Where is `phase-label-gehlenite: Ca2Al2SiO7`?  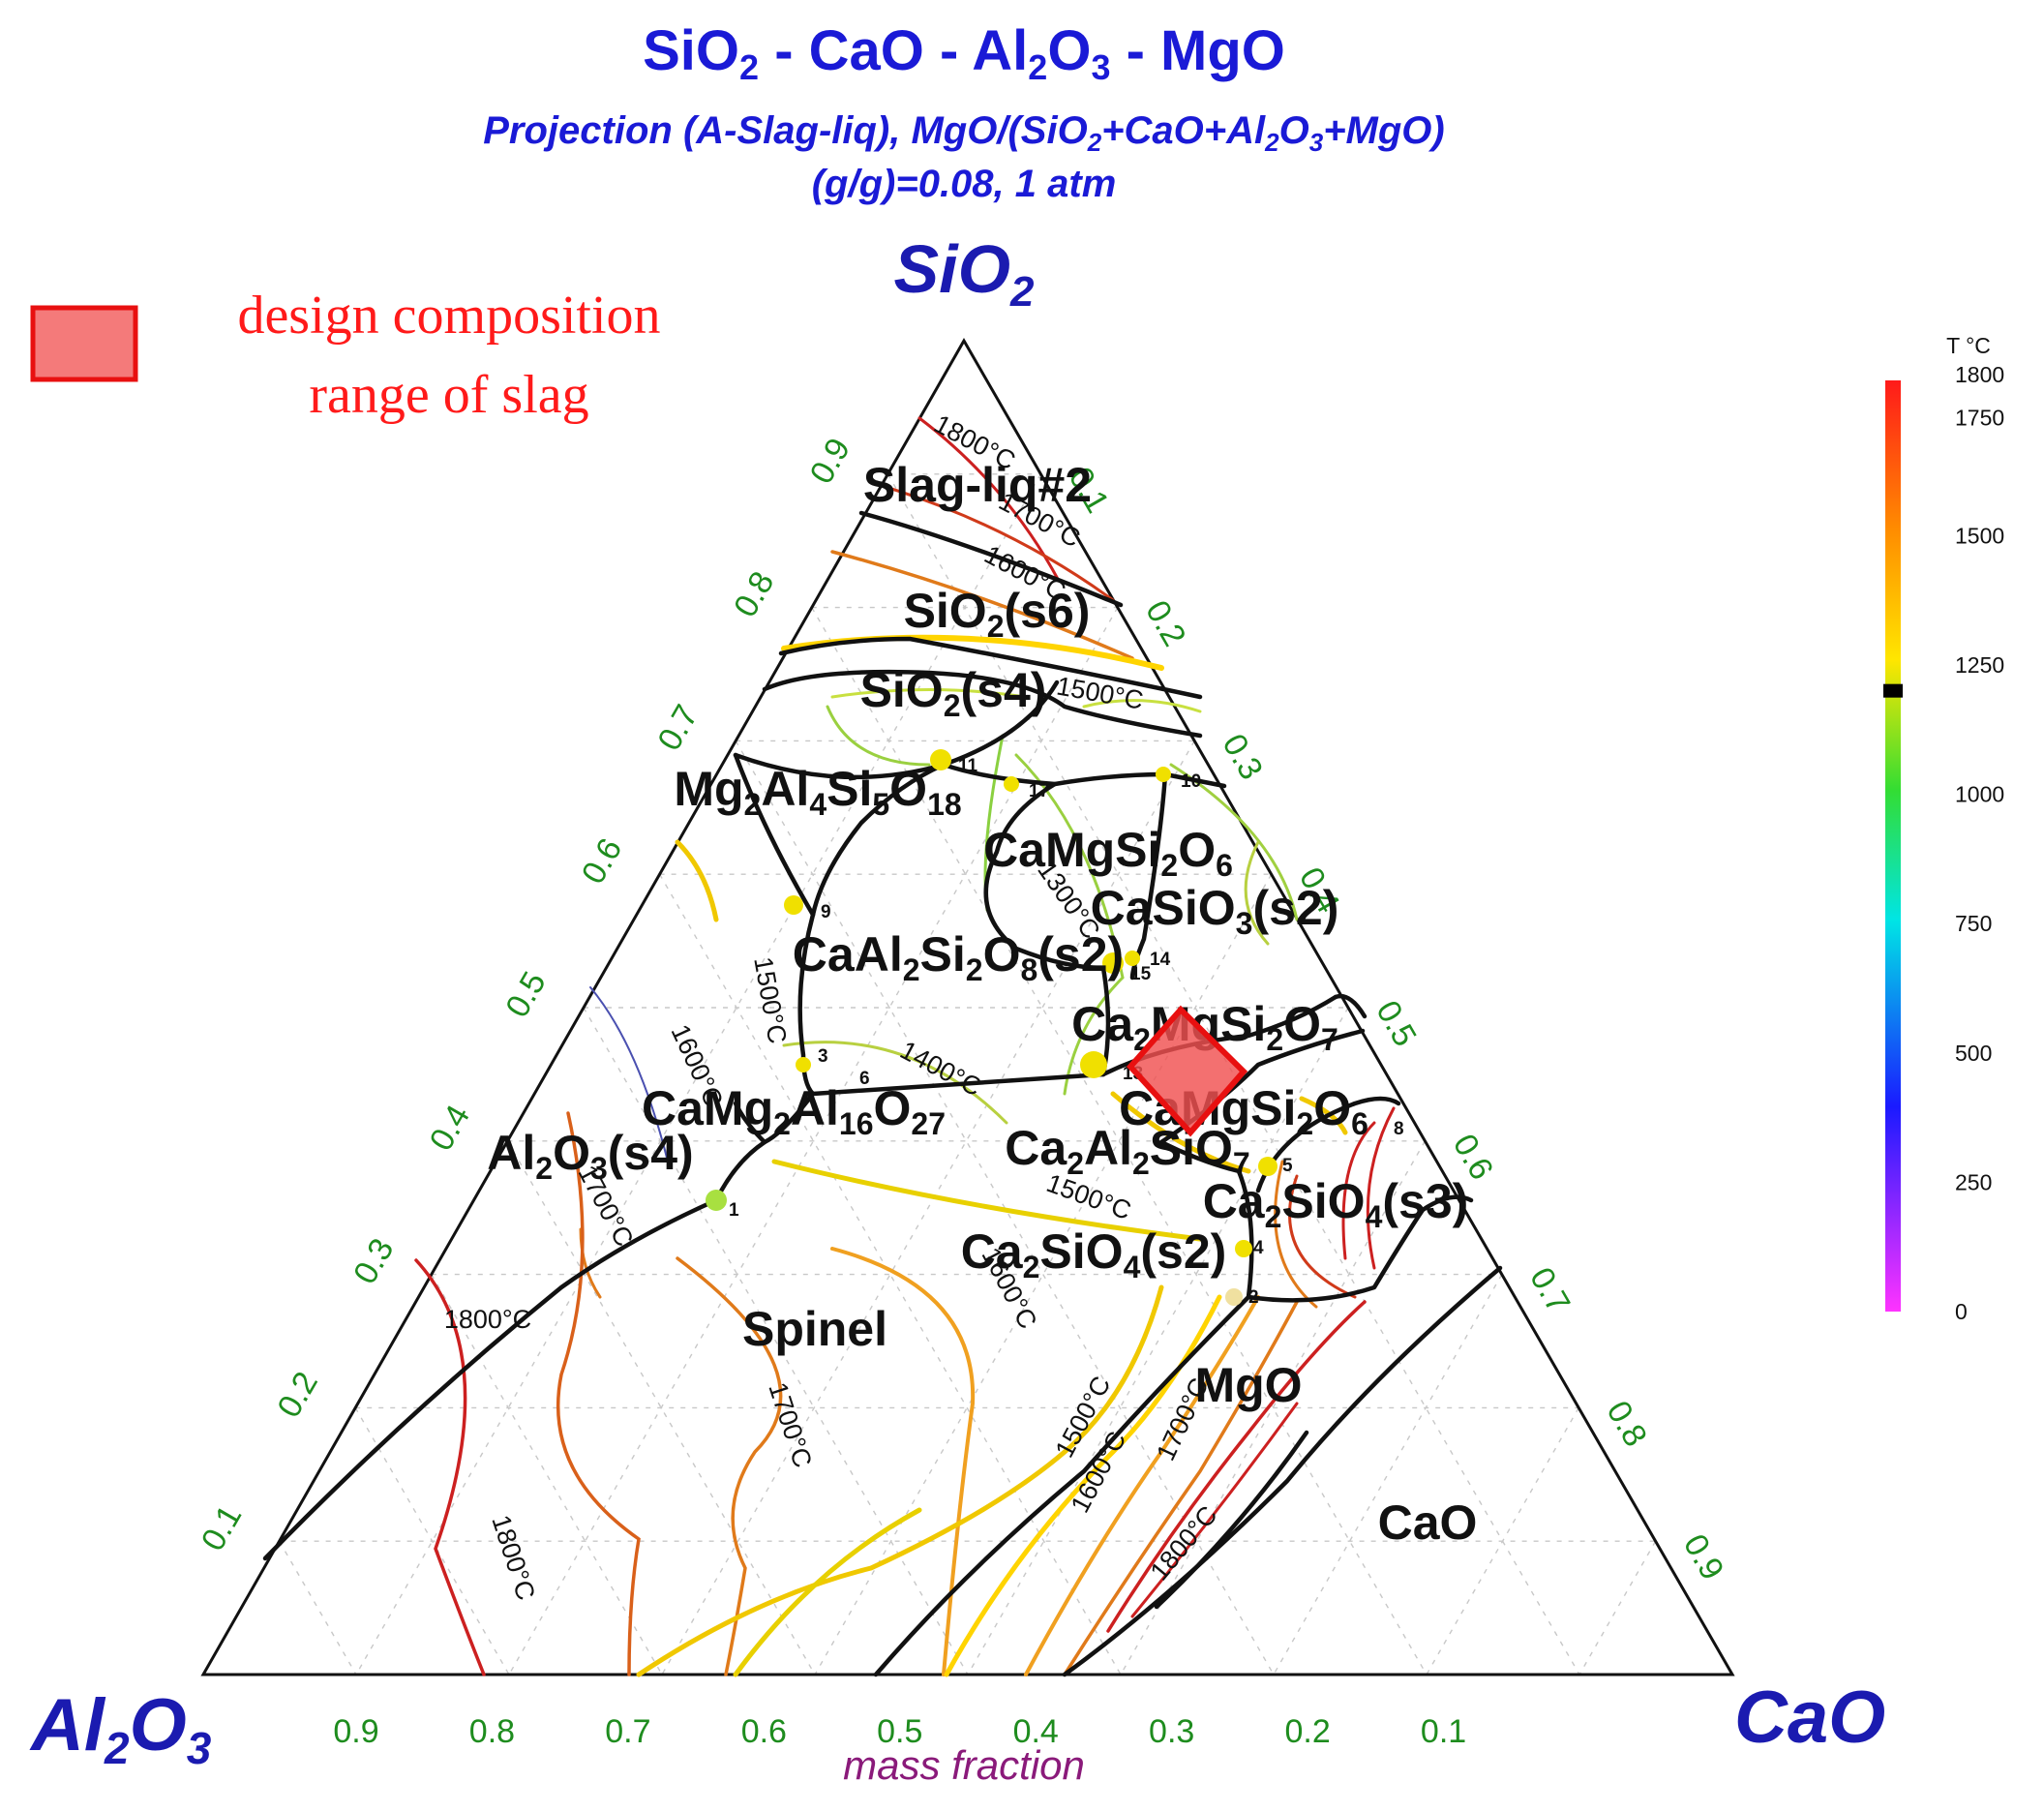
phase-label-gehlenite: Ca2Al2SiO7 is located at coordinates (1127, 1151).